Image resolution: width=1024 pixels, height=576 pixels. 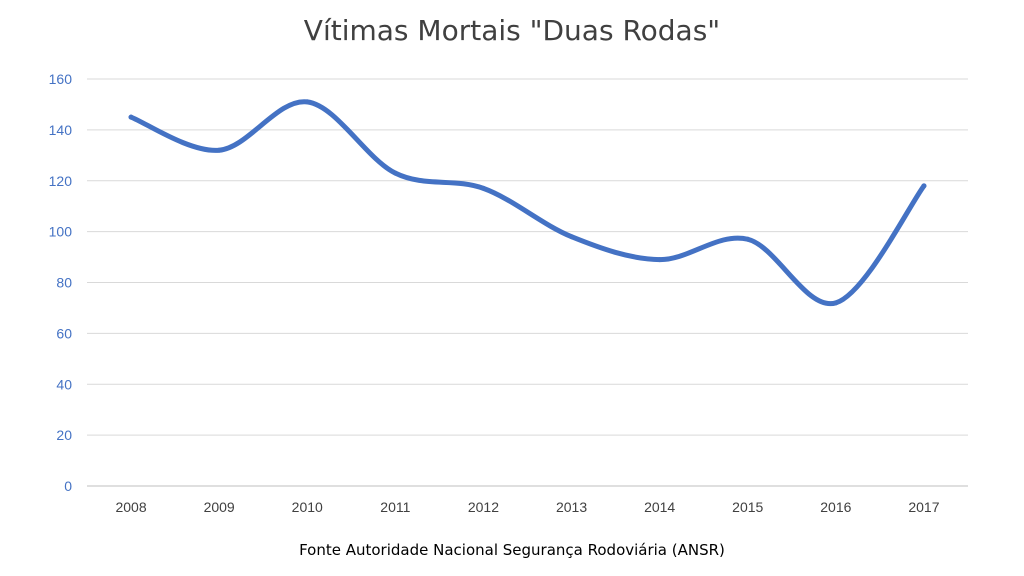 What do you see at coordinates (659, 507) in the screenshot?
I see `x-tick-label: 2014` at bounding box center [659, 507].